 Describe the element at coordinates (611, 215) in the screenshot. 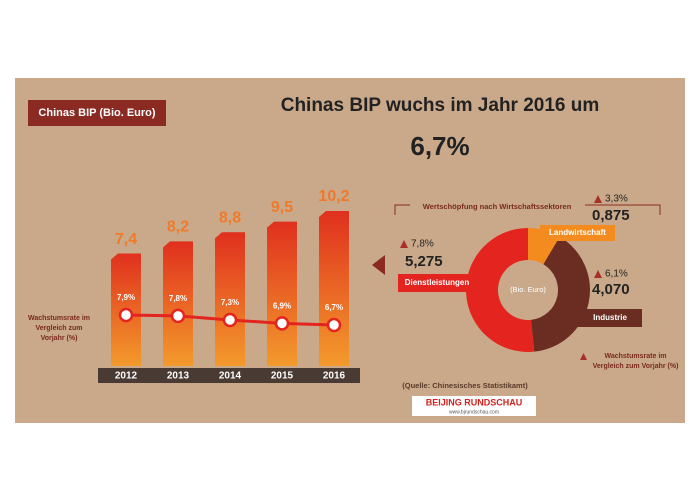

I see `value-label: 0,875` at that location.